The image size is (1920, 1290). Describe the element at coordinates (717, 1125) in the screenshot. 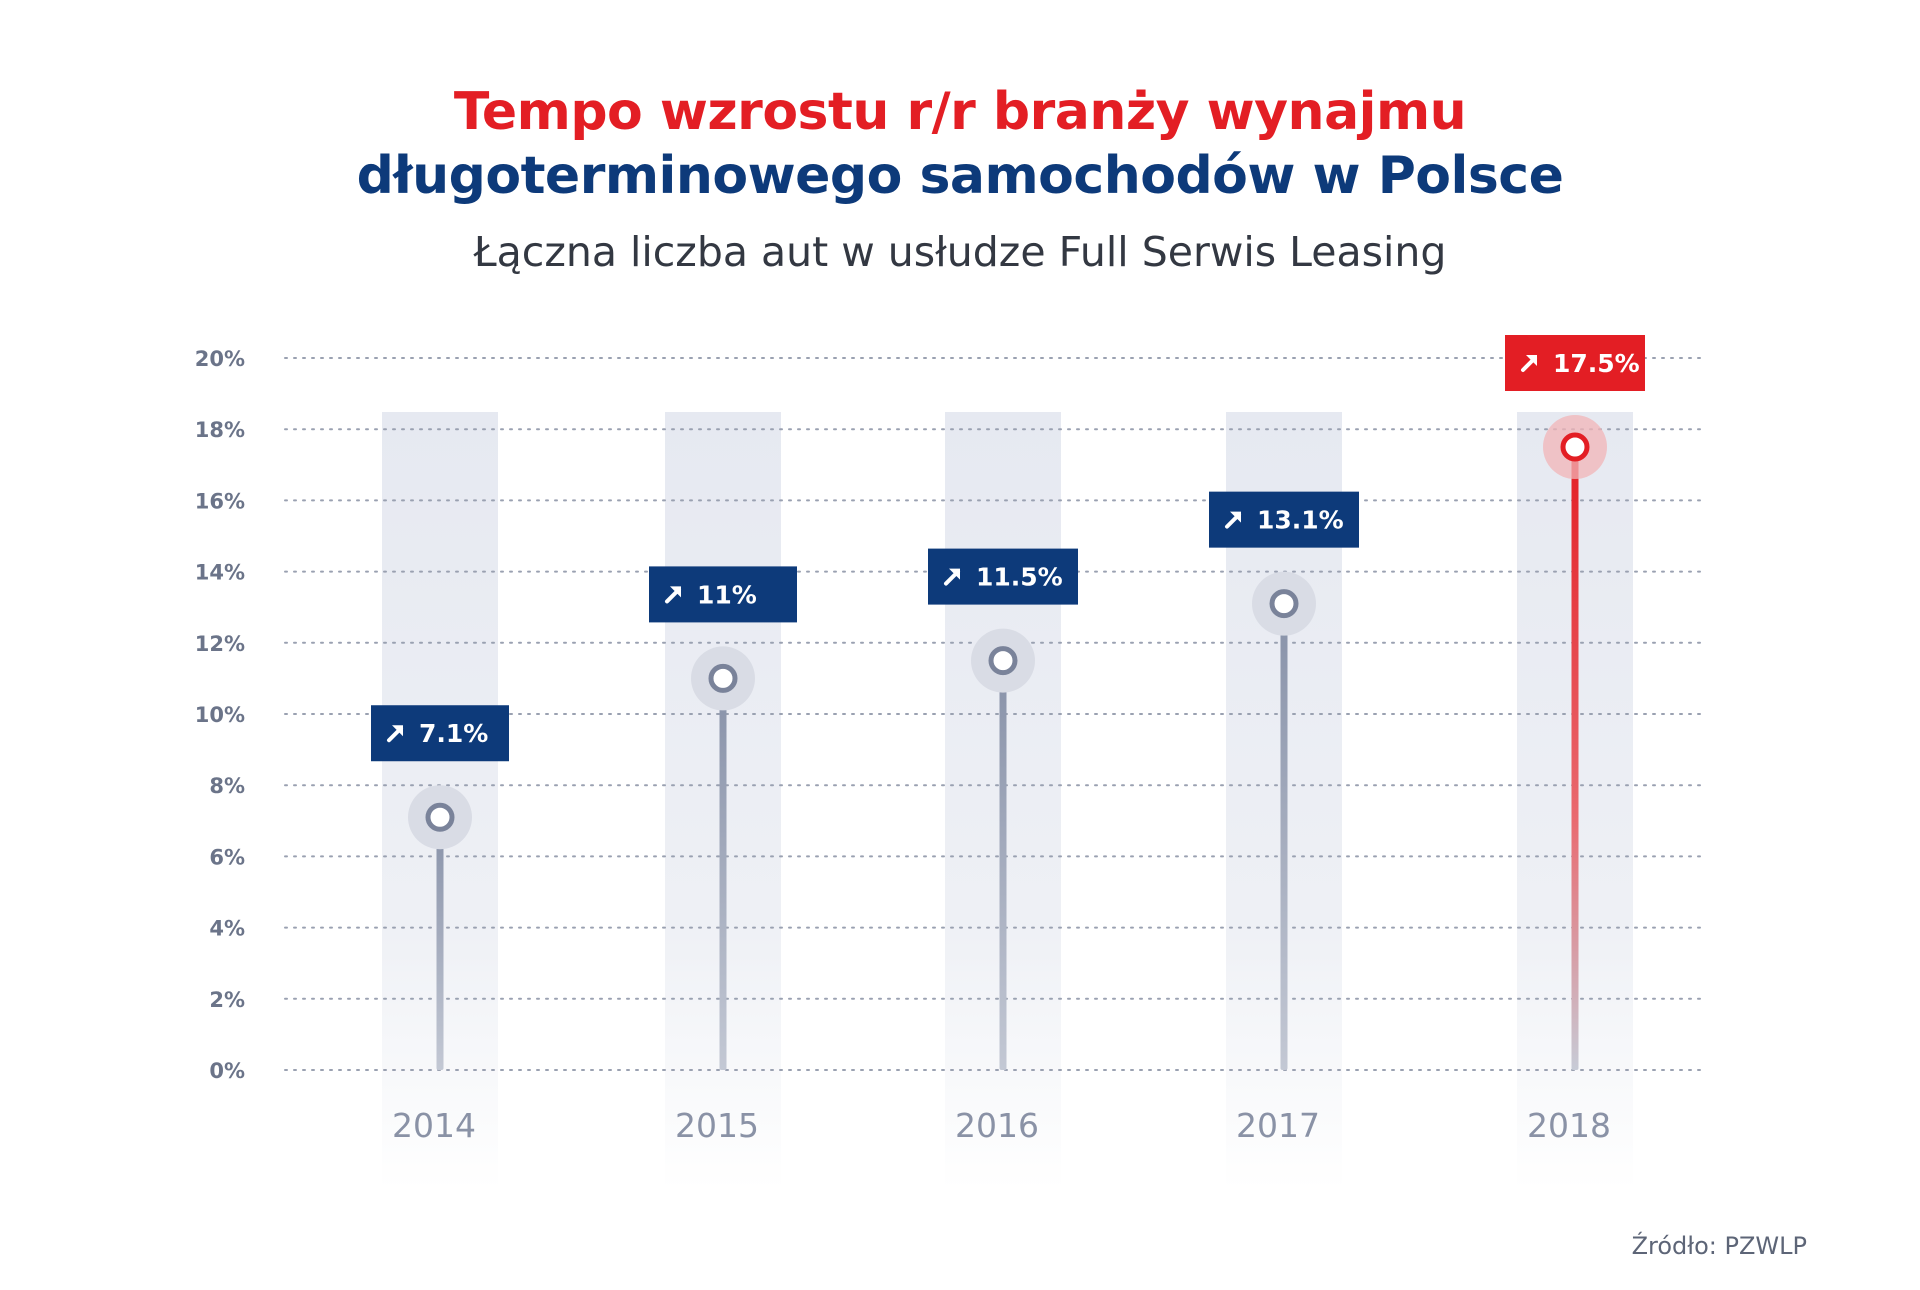

I see `x-tick-label: 2015` at that location.